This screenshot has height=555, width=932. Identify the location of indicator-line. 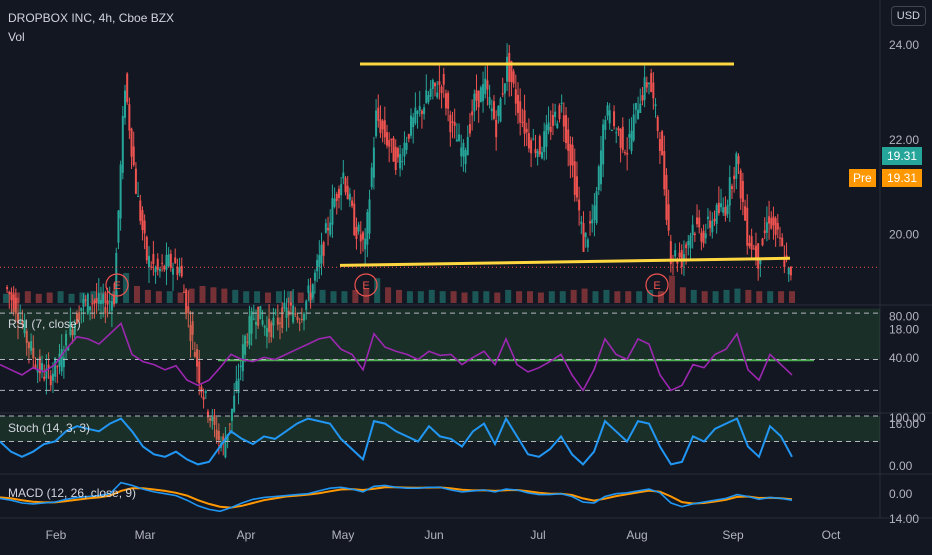
(396, 441).